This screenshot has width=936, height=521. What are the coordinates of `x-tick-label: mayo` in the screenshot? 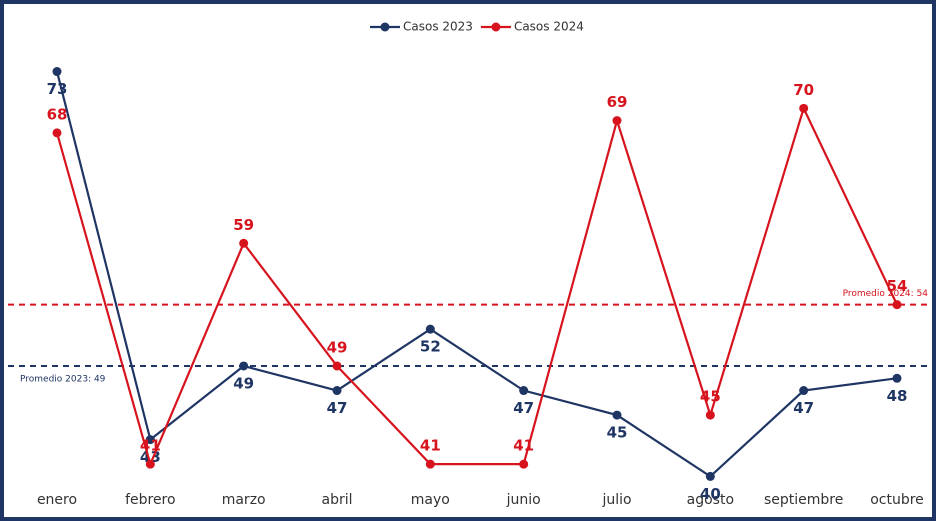 It's located at (430, 500).